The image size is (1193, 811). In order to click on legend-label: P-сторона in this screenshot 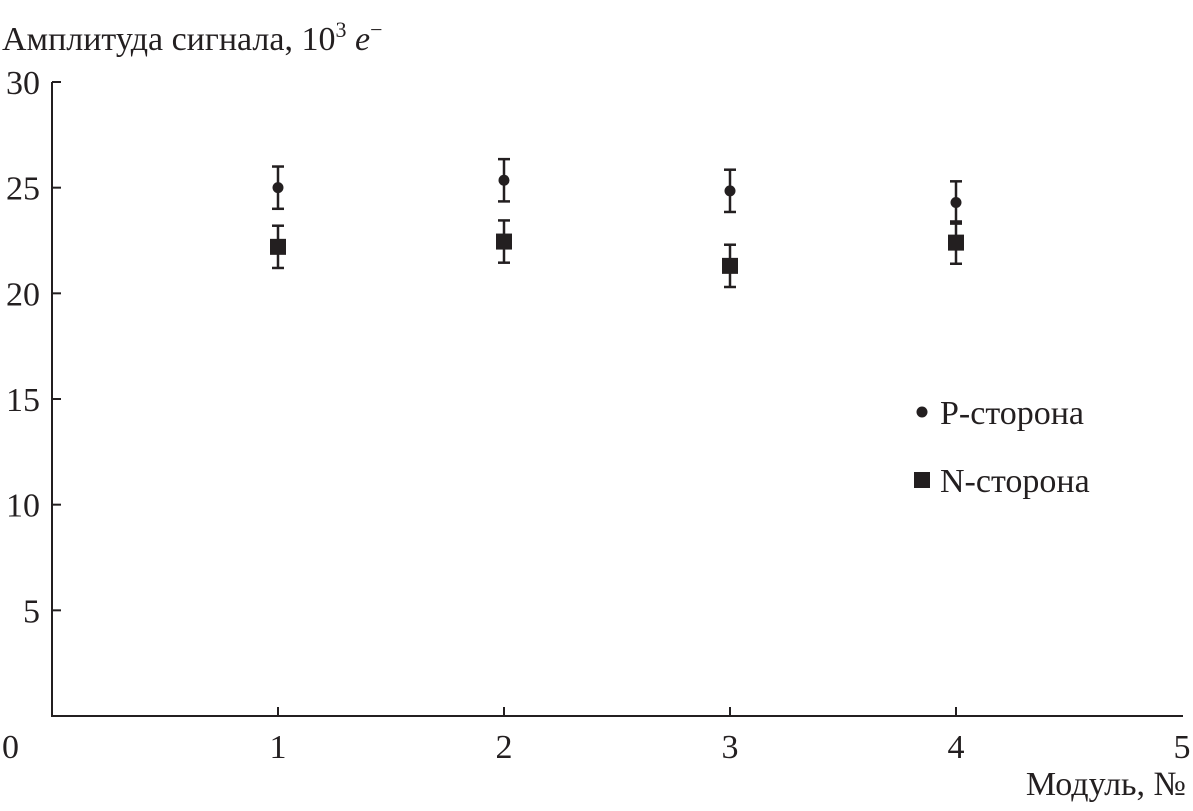, I will do `click(1012, 413)`.